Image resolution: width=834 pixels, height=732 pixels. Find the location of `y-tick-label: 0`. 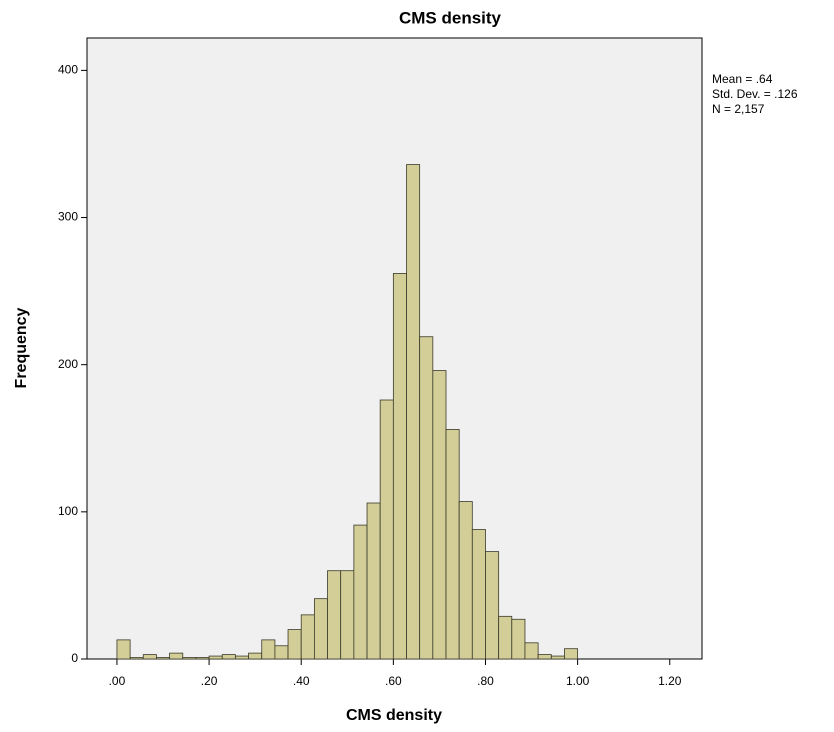

y-tick-label: 0 is located at coordinates (74, 658).